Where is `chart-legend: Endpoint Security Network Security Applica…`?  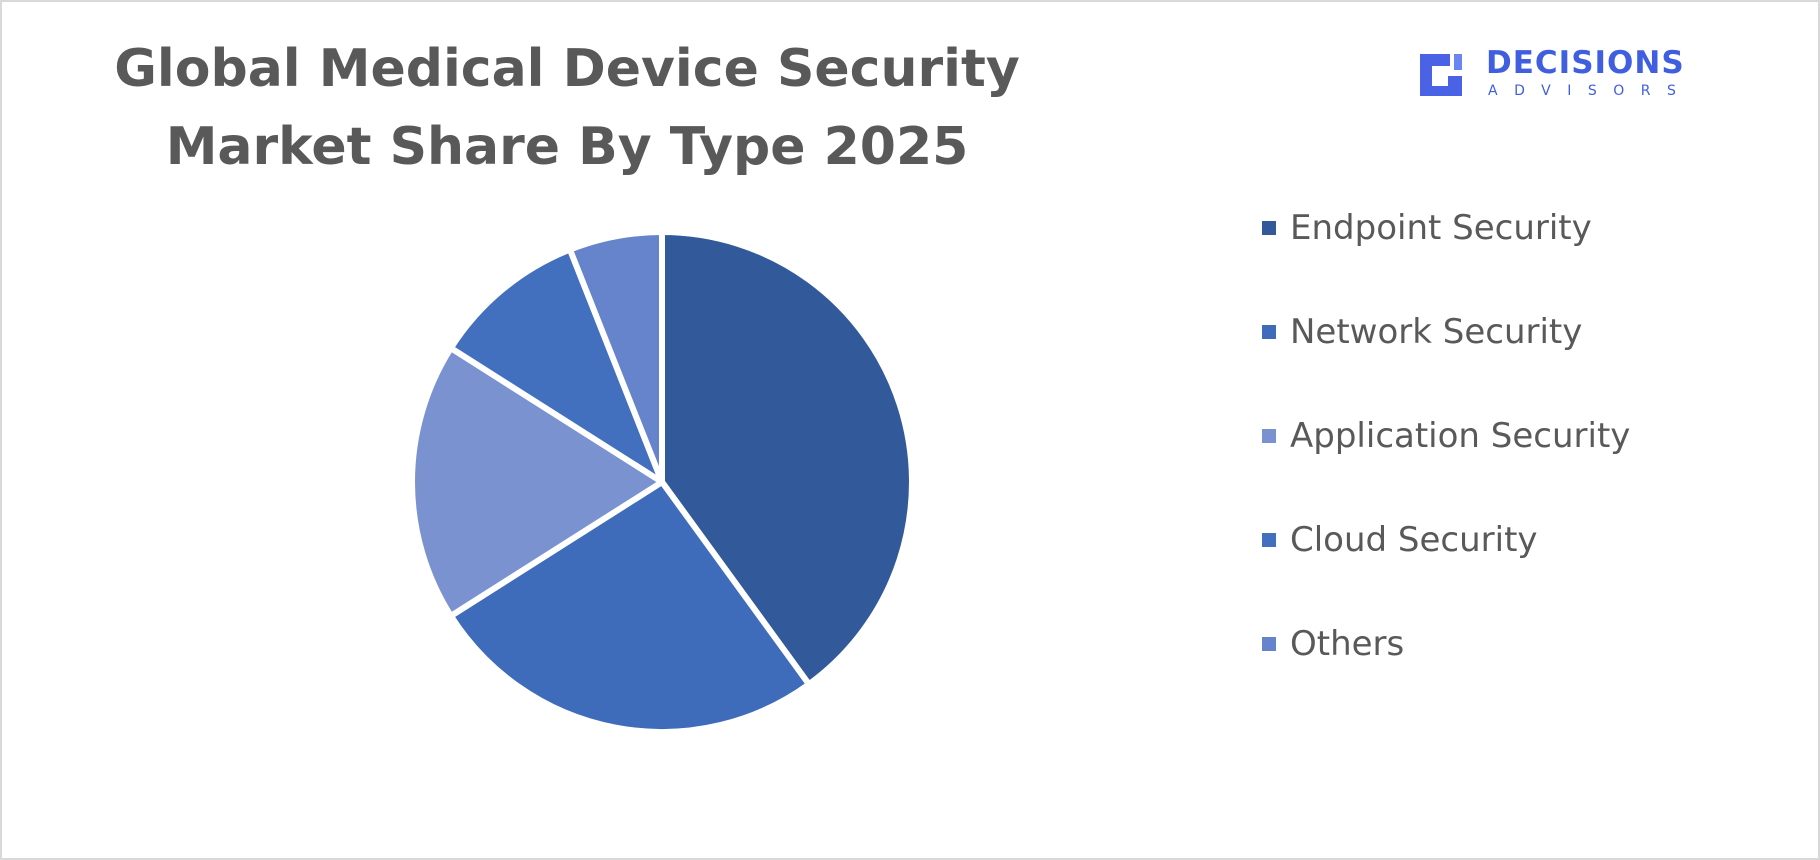
chart-legend: Endpoint Security Network Security Applica… is located at coordinates (1446, 466).